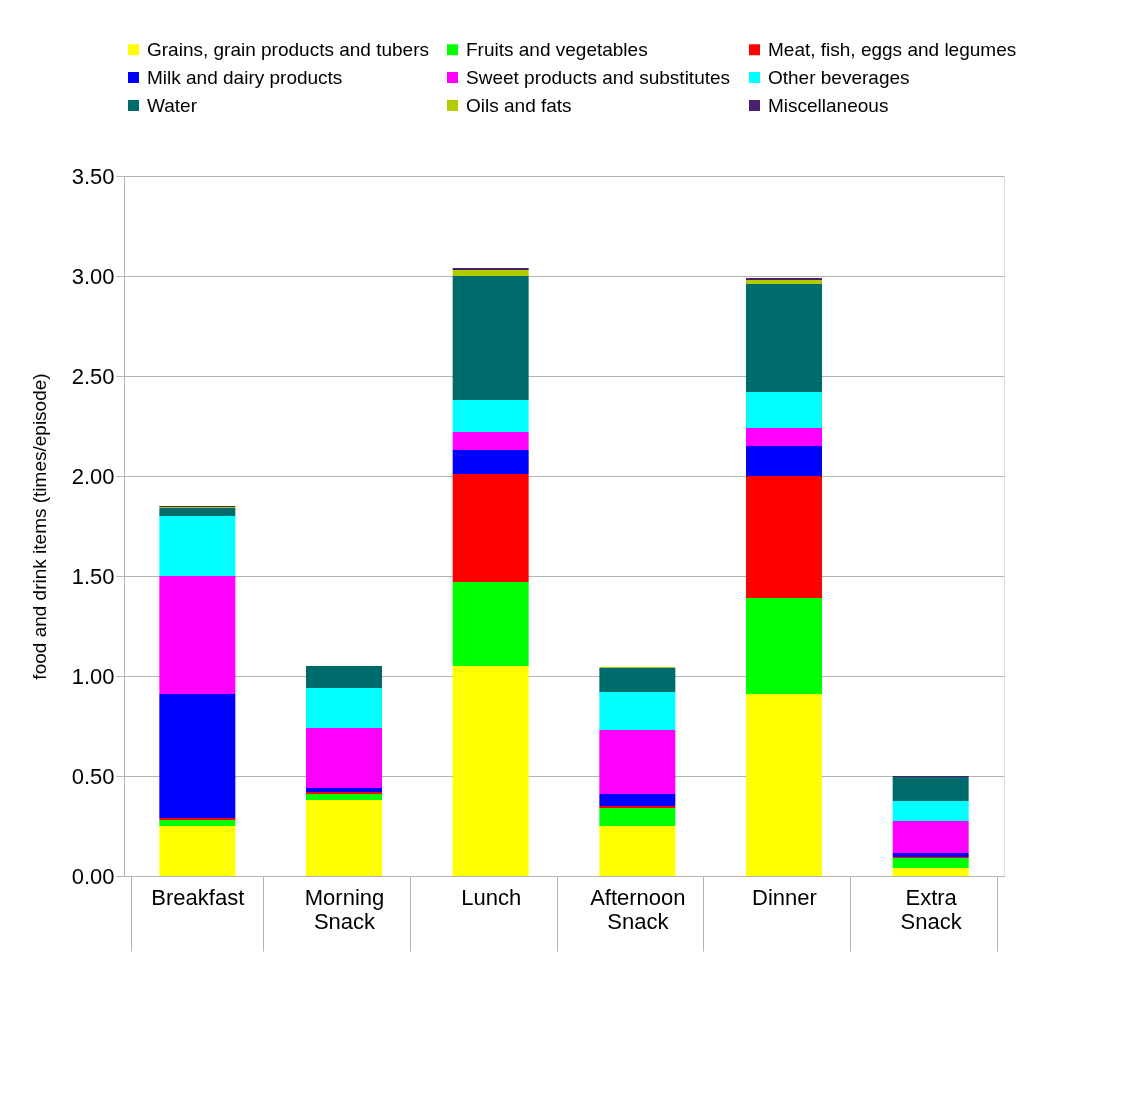  What do you see at coordinates (491, 897) in the screenshot?
I see `x-tick-label: Lunch` at bounding box center [491, 897].